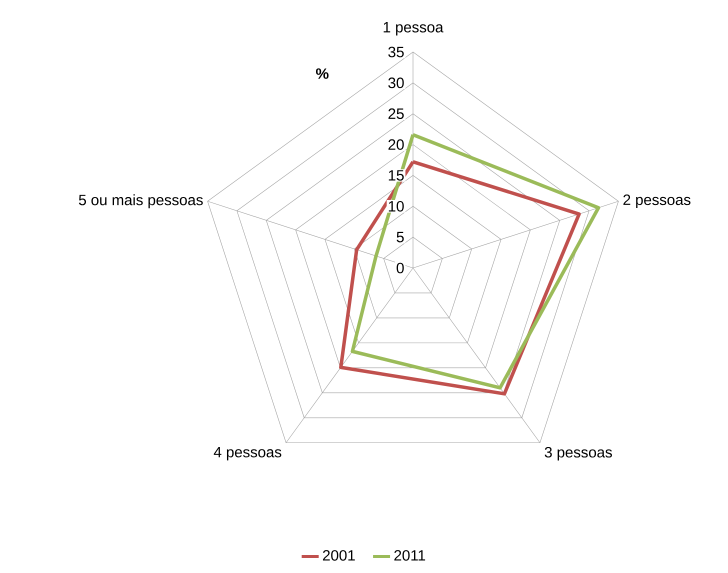 The height and width of the screenshot is (573, 728). Describe the element at coordinates (396, 83) in the screenshot. I see `y-tick-label: 30` at that location.